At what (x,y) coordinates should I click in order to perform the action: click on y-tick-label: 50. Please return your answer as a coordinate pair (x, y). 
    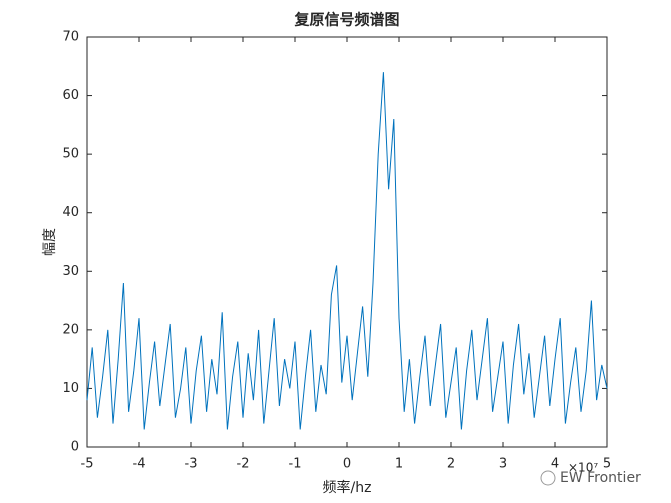
    Looking at the image, I should click on (70, 154).